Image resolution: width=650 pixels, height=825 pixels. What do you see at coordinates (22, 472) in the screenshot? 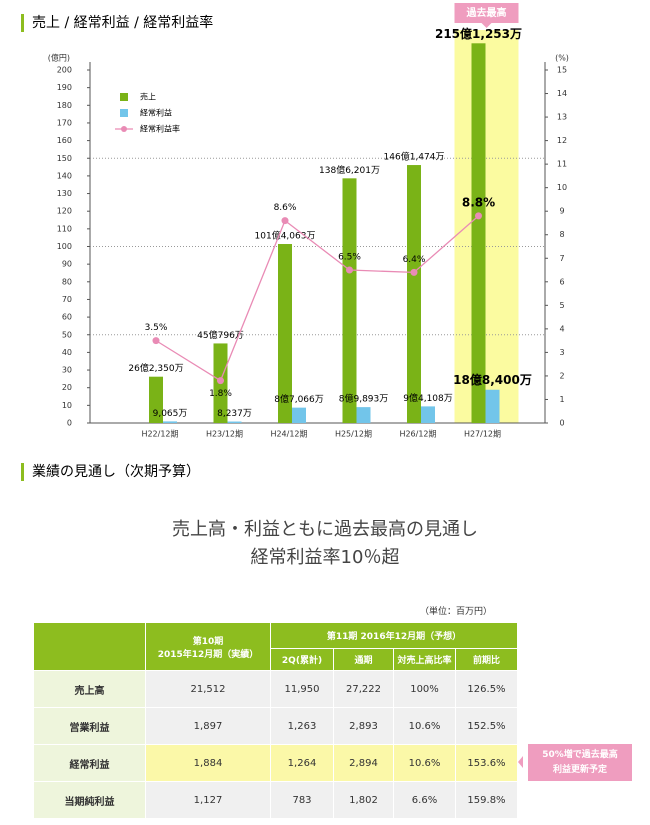
I see `heading-bar` at bounding box center [22, 472].